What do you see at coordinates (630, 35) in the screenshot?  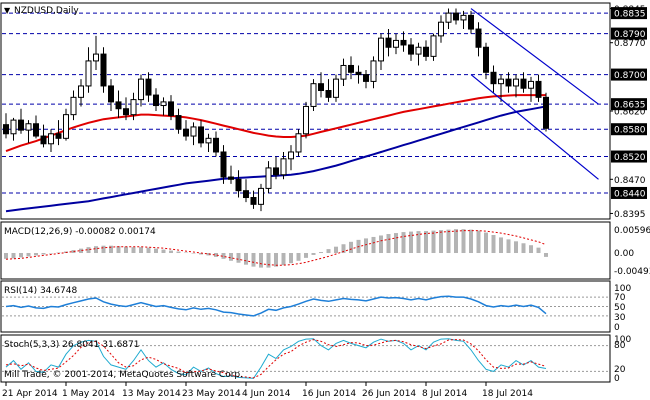 I see `price-label: 0.8790` at bounding box center [630, 35].